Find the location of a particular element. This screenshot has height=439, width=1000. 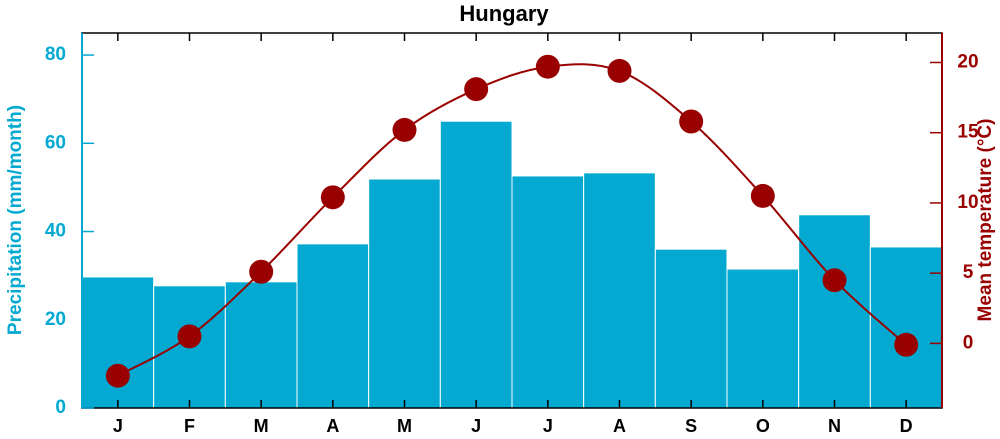

x-tick-label: O is located at coordinates (763, 426).